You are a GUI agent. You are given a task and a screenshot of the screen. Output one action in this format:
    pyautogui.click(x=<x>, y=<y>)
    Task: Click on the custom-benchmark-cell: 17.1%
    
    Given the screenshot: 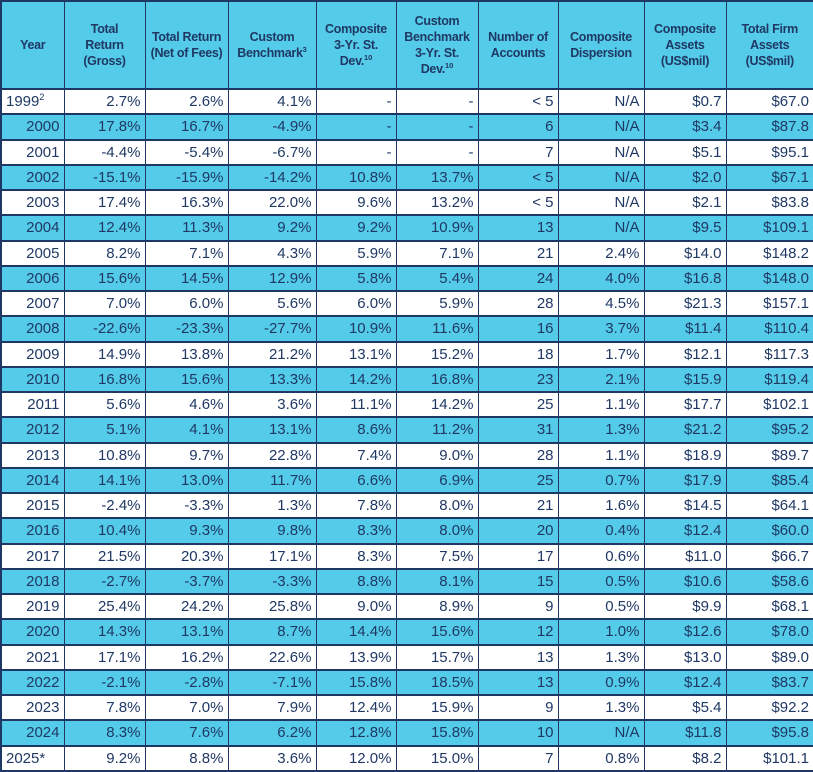 What is the action you would take?
    pyautogui.click(x=272, y=556)
    